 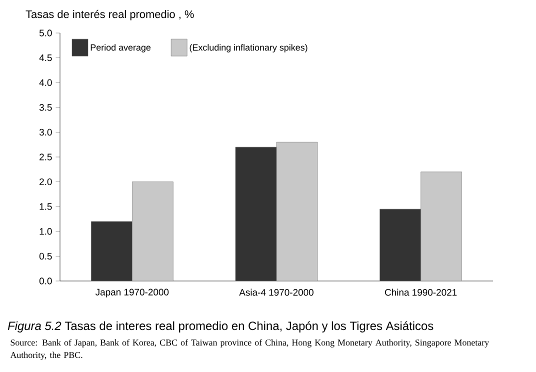 I want to click on y-tick-label: 0.0, so click(x=45, y=281).